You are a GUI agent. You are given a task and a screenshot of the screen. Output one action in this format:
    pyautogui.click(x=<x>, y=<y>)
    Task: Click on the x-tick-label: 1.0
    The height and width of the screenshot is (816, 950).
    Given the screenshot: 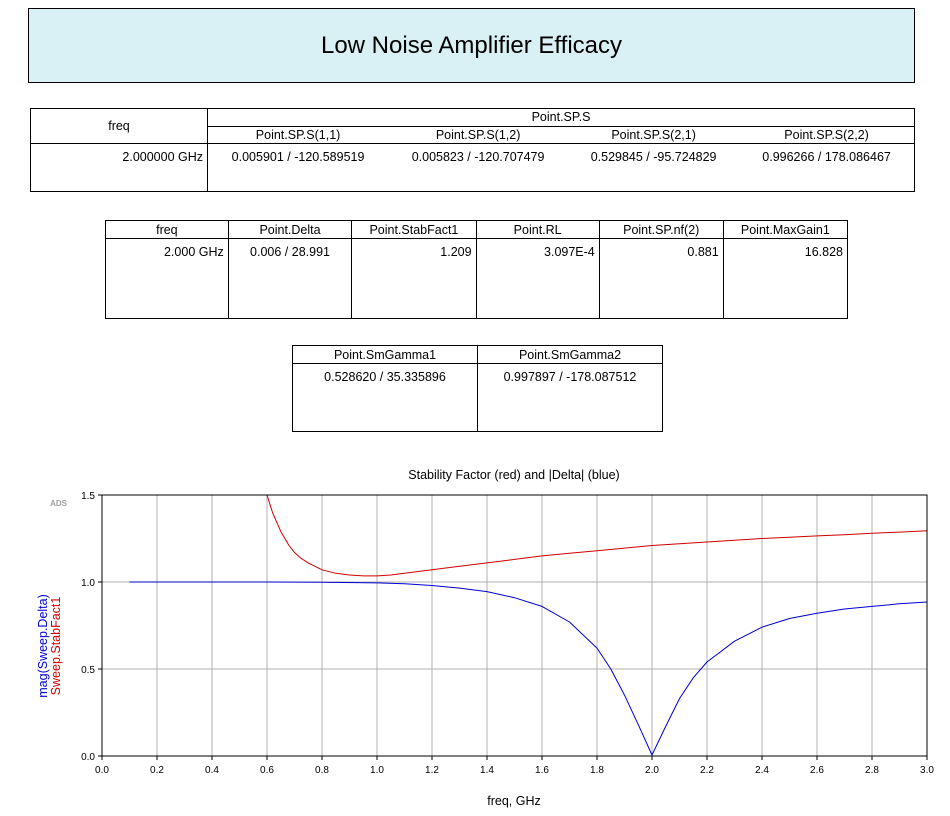 What is the action you would take?
    pyautogui.click(x=377, y=770)
    